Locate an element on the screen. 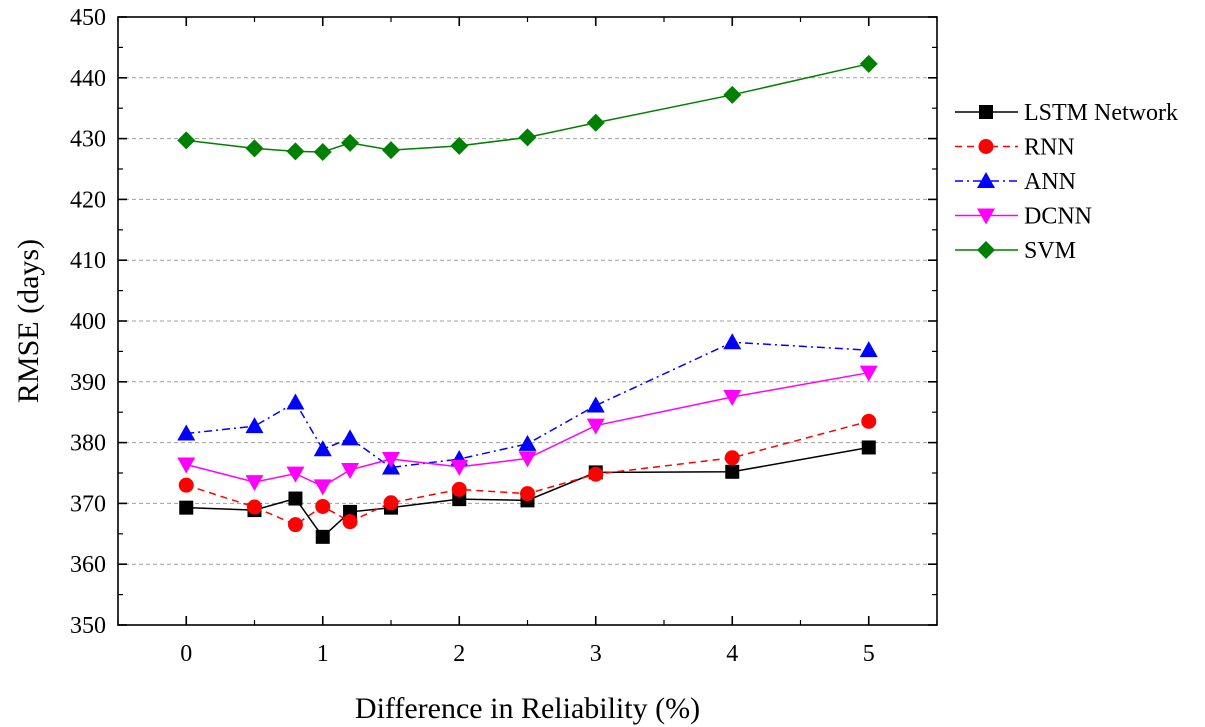 The image size is (1205, 727). series-ann is located at coordinates (527, 404).